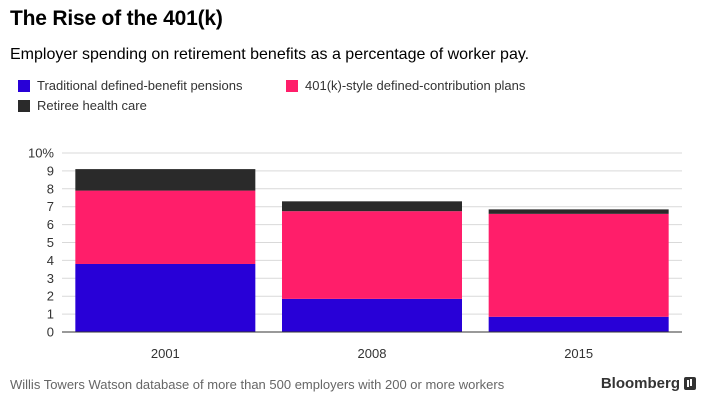 This screenshot has height=414, width=720. What do you see at coordinates (372, 353) in the screenshot?
I see `x-tick-label: 2008` at bounding box center [372, 353].